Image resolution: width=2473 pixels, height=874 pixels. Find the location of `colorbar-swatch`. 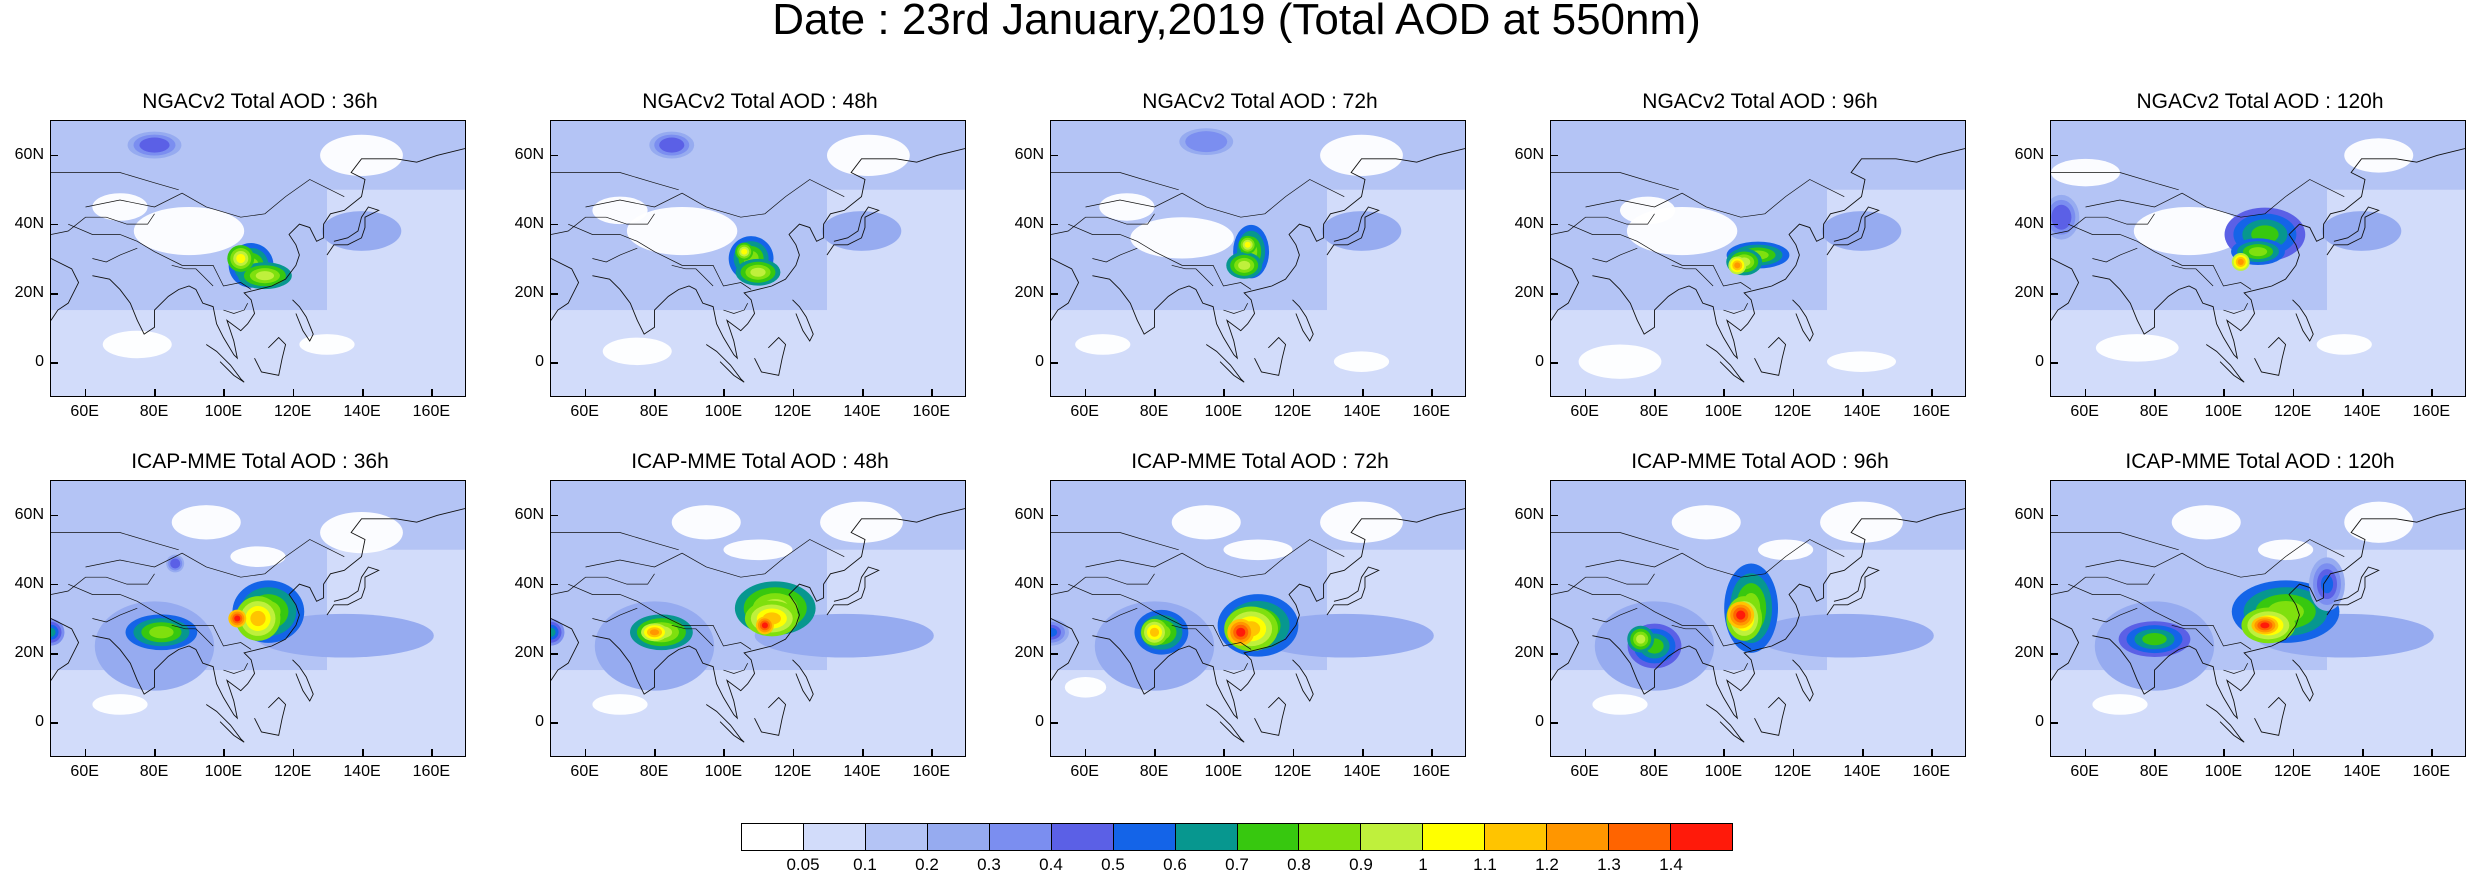

colorbar-swatch is located at coordinates (1578, 837).